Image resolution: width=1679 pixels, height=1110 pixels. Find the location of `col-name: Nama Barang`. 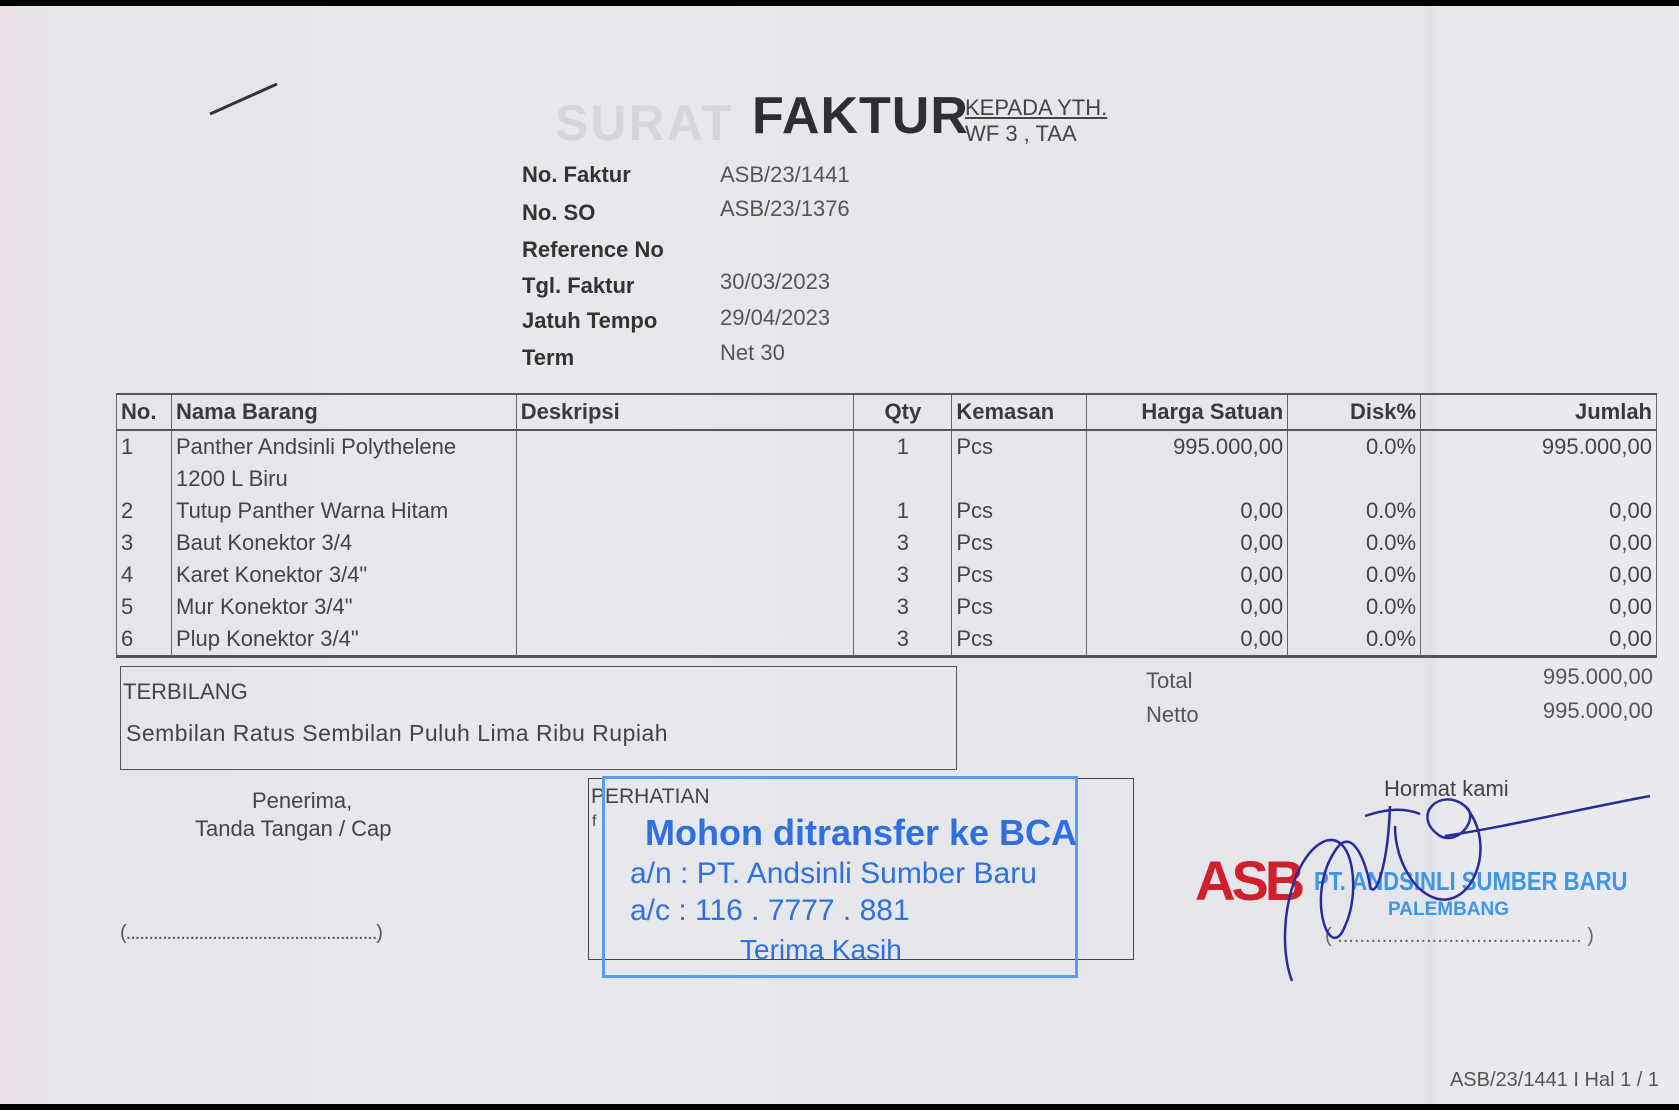

col-name: Nama Barang is located at coordinates (343, 412).